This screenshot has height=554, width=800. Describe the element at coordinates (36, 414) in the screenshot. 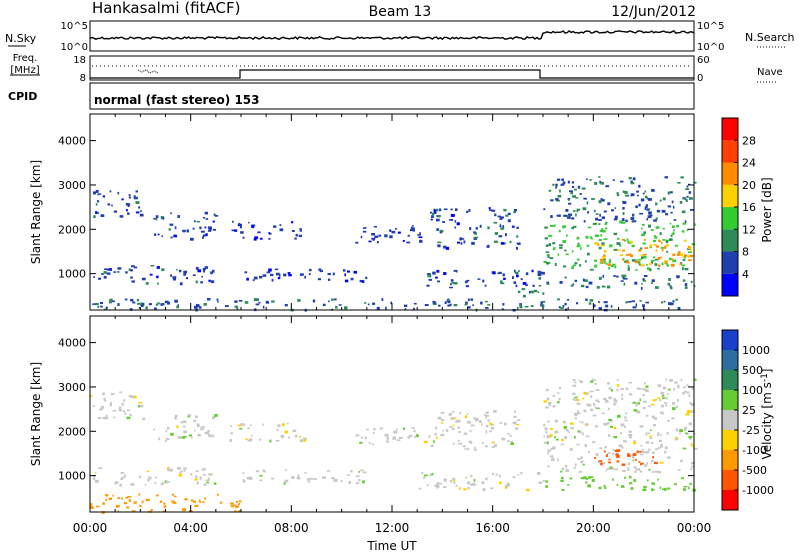

I see `velocity-ylabel: Slant Range [km]` at that location.